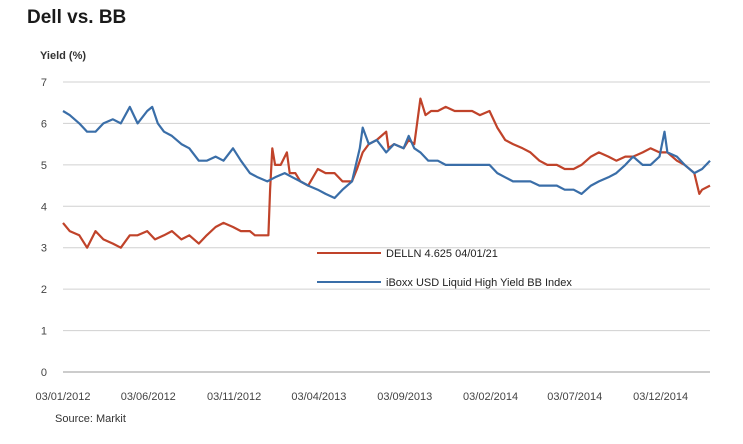  What do you see at coordinates (660, 397) in the screenshot?
I see `x-tick-label: 03/12/2014` at bounding box center [660, 397].